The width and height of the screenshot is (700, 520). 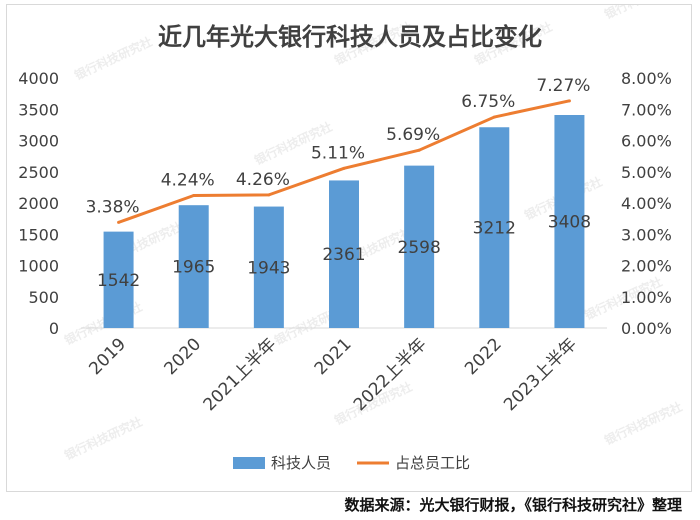 What do you see at coordinates (38, 109) in the screenshot?
I see `left-axis-tick-label: 3500` at bounding box center [38, 109].